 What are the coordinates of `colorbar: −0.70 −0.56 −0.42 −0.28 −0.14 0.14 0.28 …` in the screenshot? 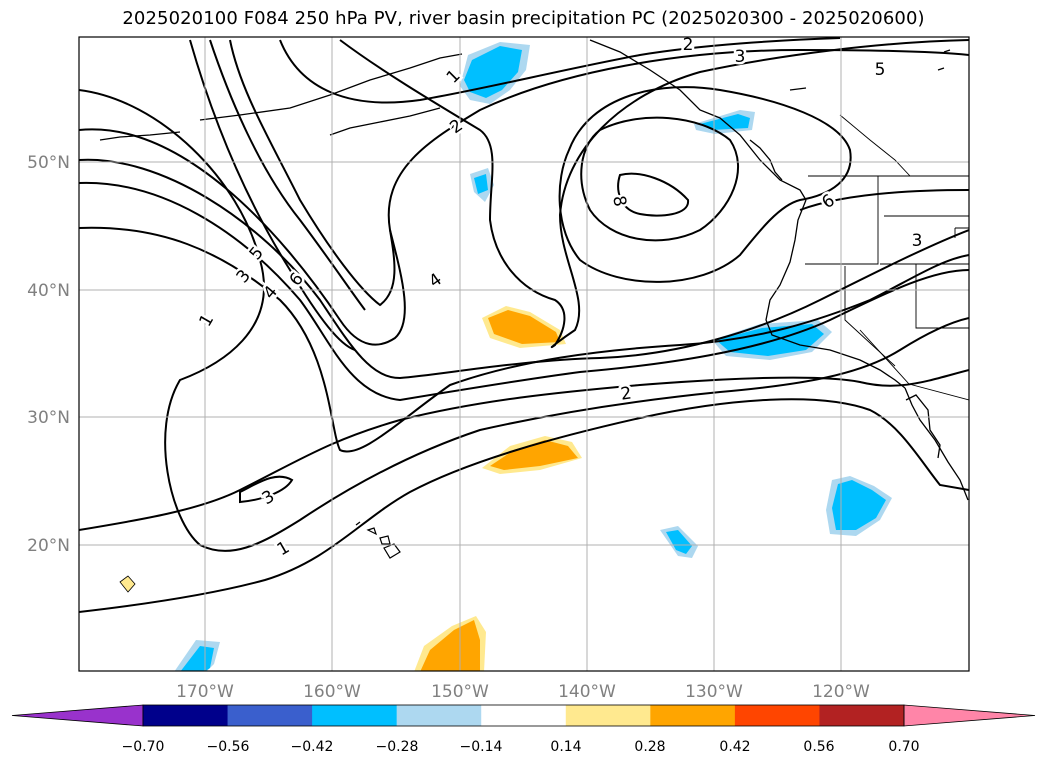 It's located at (523, 729).